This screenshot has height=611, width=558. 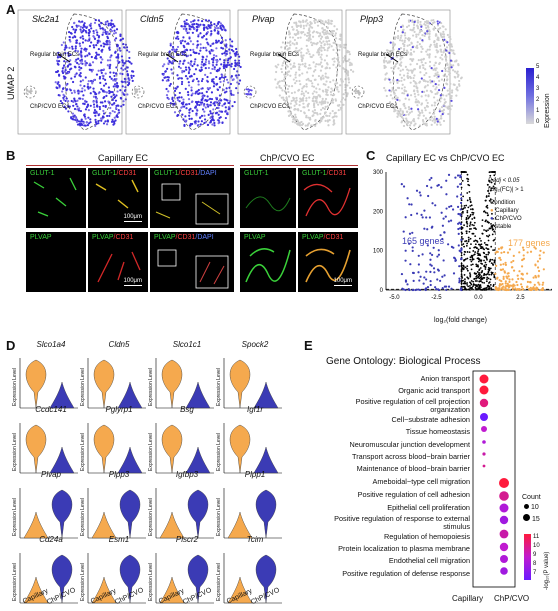 I want to click on count-legend-10: 10, so click(x=531, y=507).